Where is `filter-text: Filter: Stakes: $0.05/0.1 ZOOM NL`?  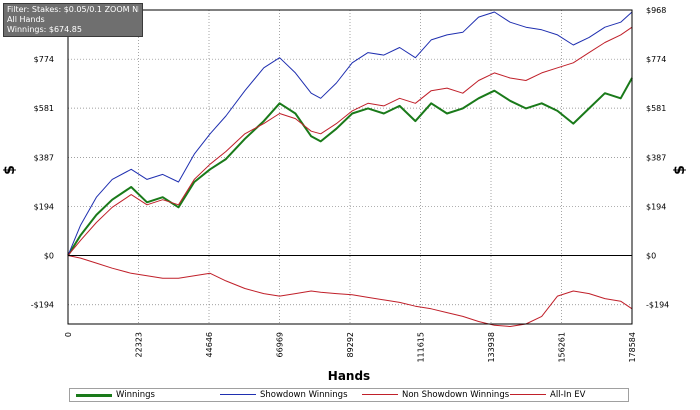
filter-text: Filter: Stakes: $0.05/0.1 ZOOM NL is located at coordinates (73, 9).